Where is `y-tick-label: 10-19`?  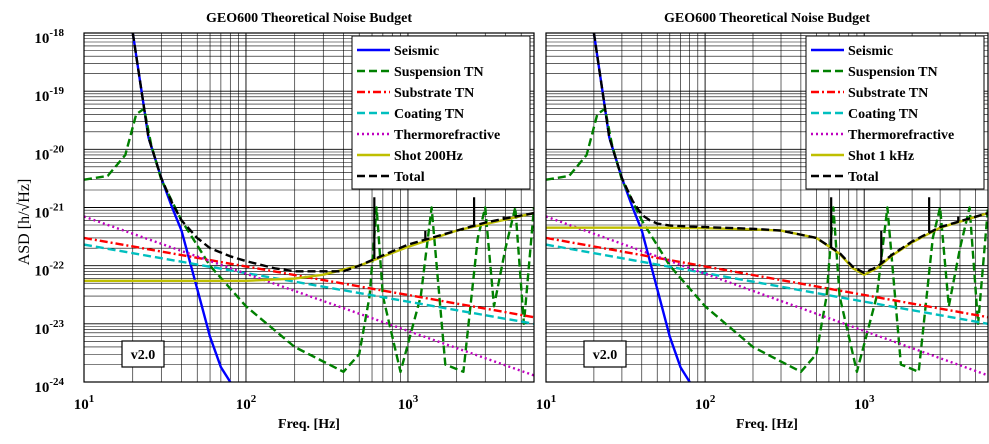
y-tick-label: 10-19 is located at coordinates (49, 95).